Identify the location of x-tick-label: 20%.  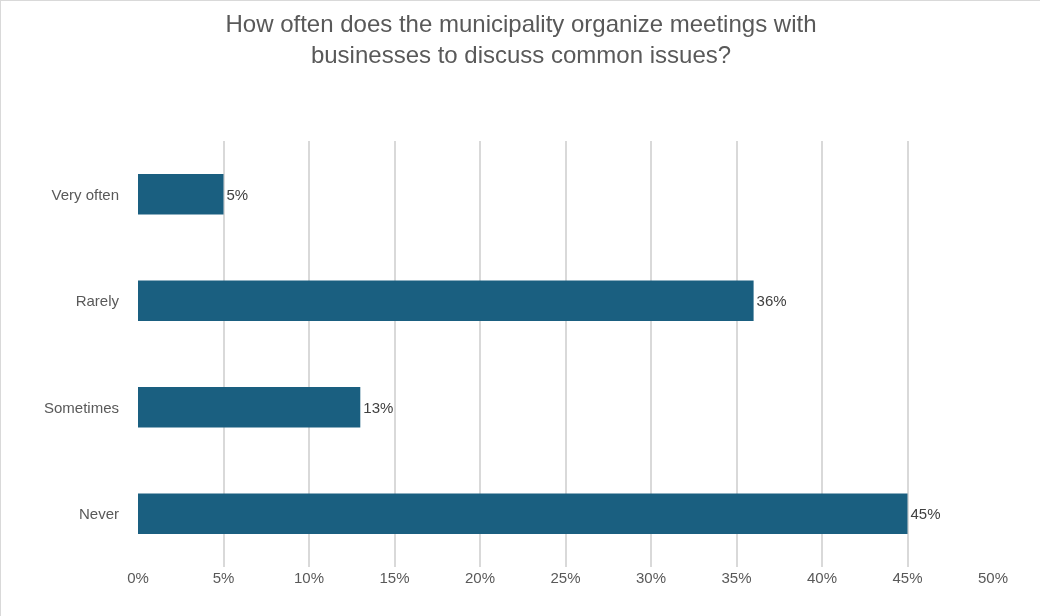
(480, 577).